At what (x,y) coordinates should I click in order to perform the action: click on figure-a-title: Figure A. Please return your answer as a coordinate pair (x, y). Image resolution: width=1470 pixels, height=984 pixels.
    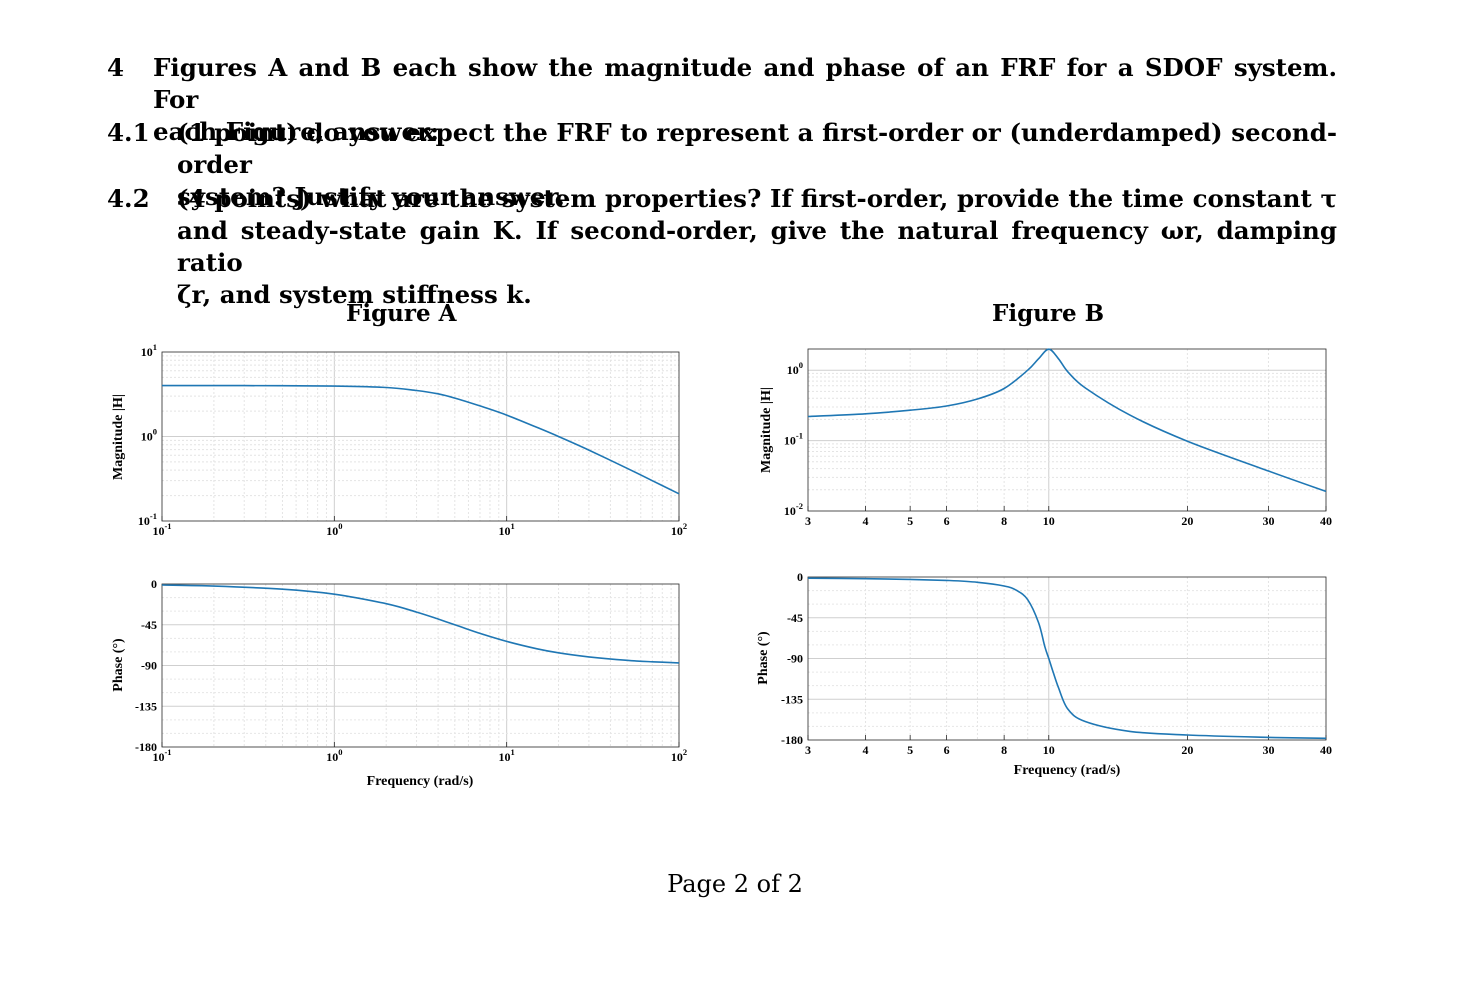
    Looking at the image, I should click on (401, 313).